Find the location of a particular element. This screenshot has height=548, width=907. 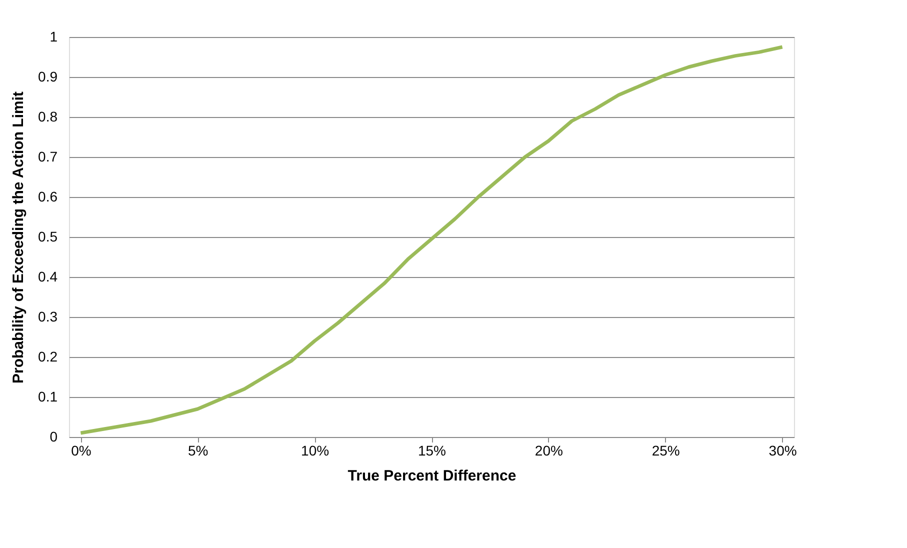

x-tick-label: 20% is located at coordinates (548, 450).